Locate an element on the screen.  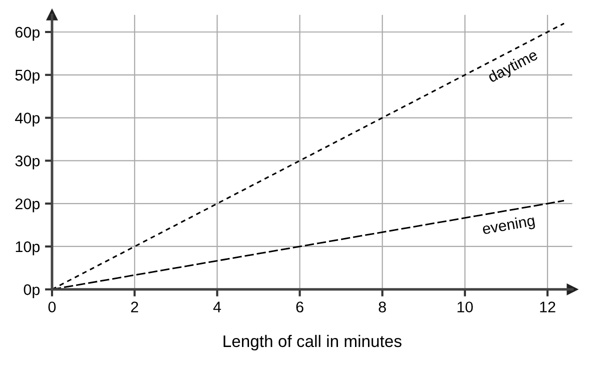
y-tick-label: 0p is located at coordinates (32, 291).